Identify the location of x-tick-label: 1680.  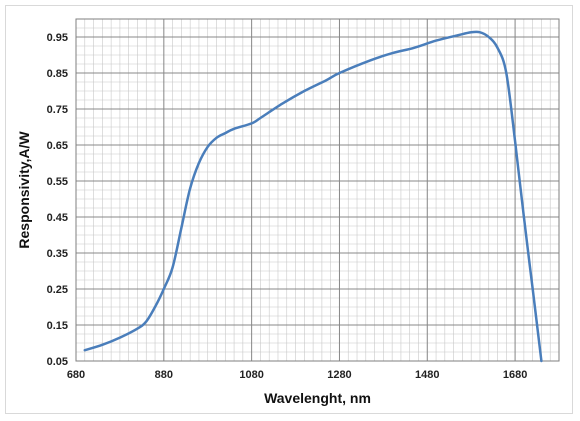
(515, 375).